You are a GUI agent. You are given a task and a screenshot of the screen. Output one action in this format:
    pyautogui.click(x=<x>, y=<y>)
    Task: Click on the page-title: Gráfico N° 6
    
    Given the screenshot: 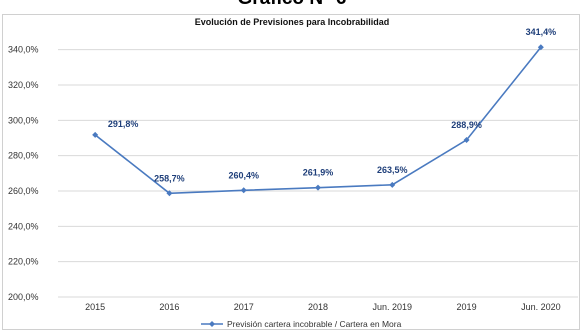 What is the action you would take?
    pyautogui.click(x=292, y=5)
    